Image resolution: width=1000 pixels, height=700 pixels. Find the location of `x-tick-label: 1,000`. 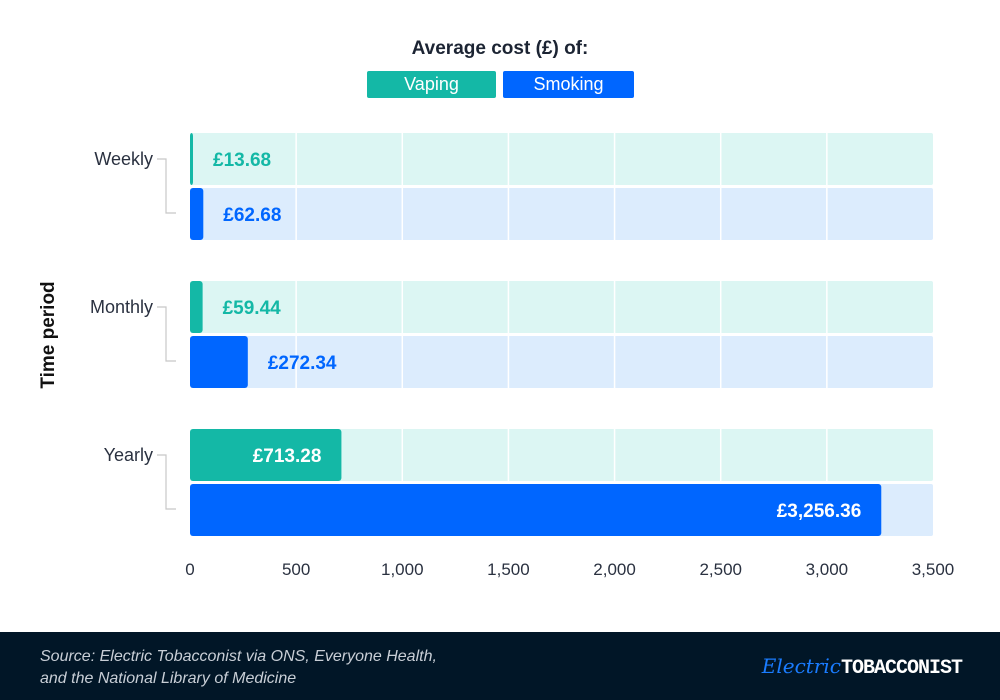

x-tick-label: 1,000 is located at coordinates (402, 569).